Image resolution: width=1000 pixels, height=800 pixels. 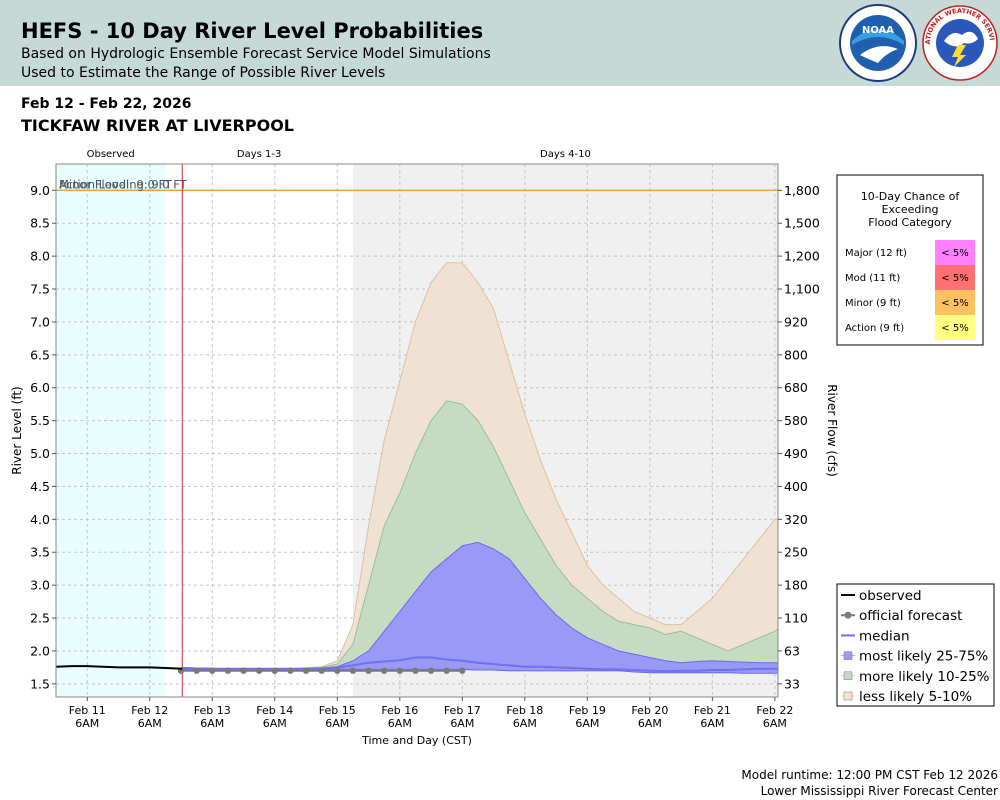 What do you see at coordinates (119, 667) in the screenshot?
I see `observed-line` at bounding box center [119, 667].